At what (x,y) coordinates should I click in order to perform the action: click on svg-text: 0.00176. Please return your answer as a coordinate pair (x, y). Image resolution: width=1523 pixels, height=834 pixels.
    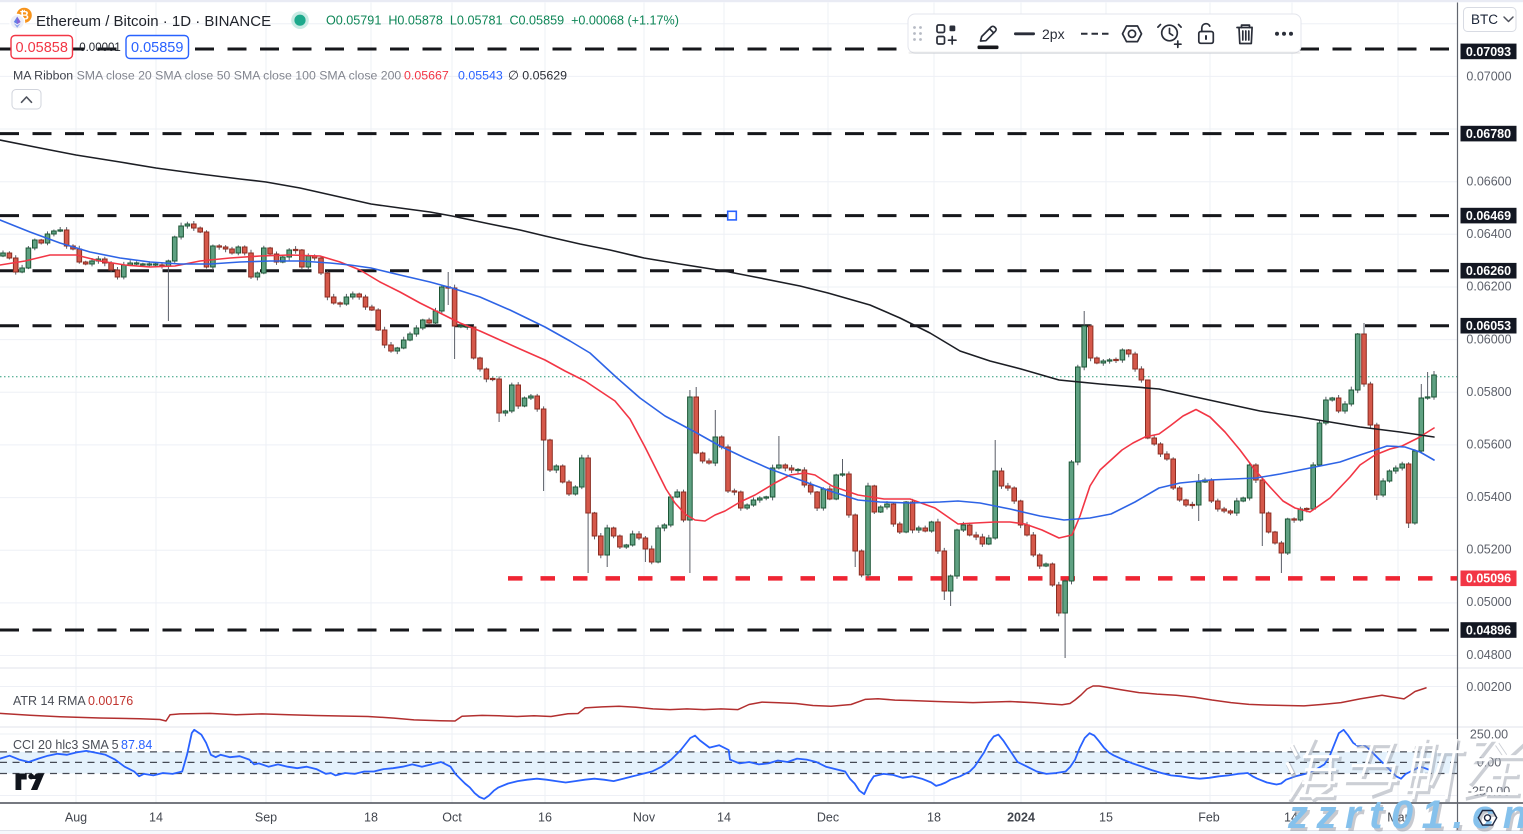
    Looking at the image, I should click on (110, 701).